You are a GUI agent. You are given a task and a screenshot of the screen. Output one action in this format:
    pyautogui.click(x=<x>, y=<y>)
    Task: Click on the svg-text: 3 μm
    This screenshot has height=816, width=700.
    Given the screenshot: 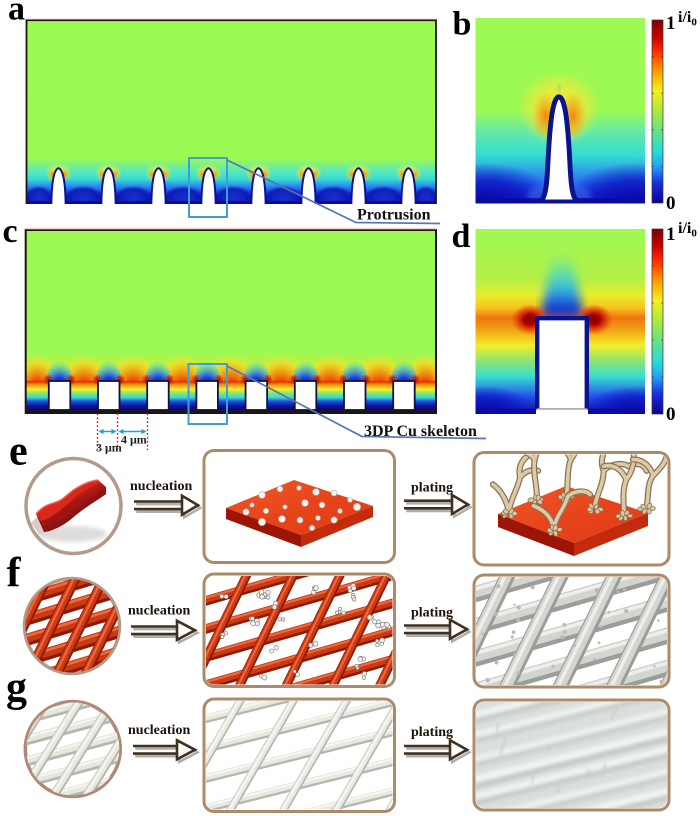 What is the action you would take?
    pyautogui.click(x=109, y=448)
    